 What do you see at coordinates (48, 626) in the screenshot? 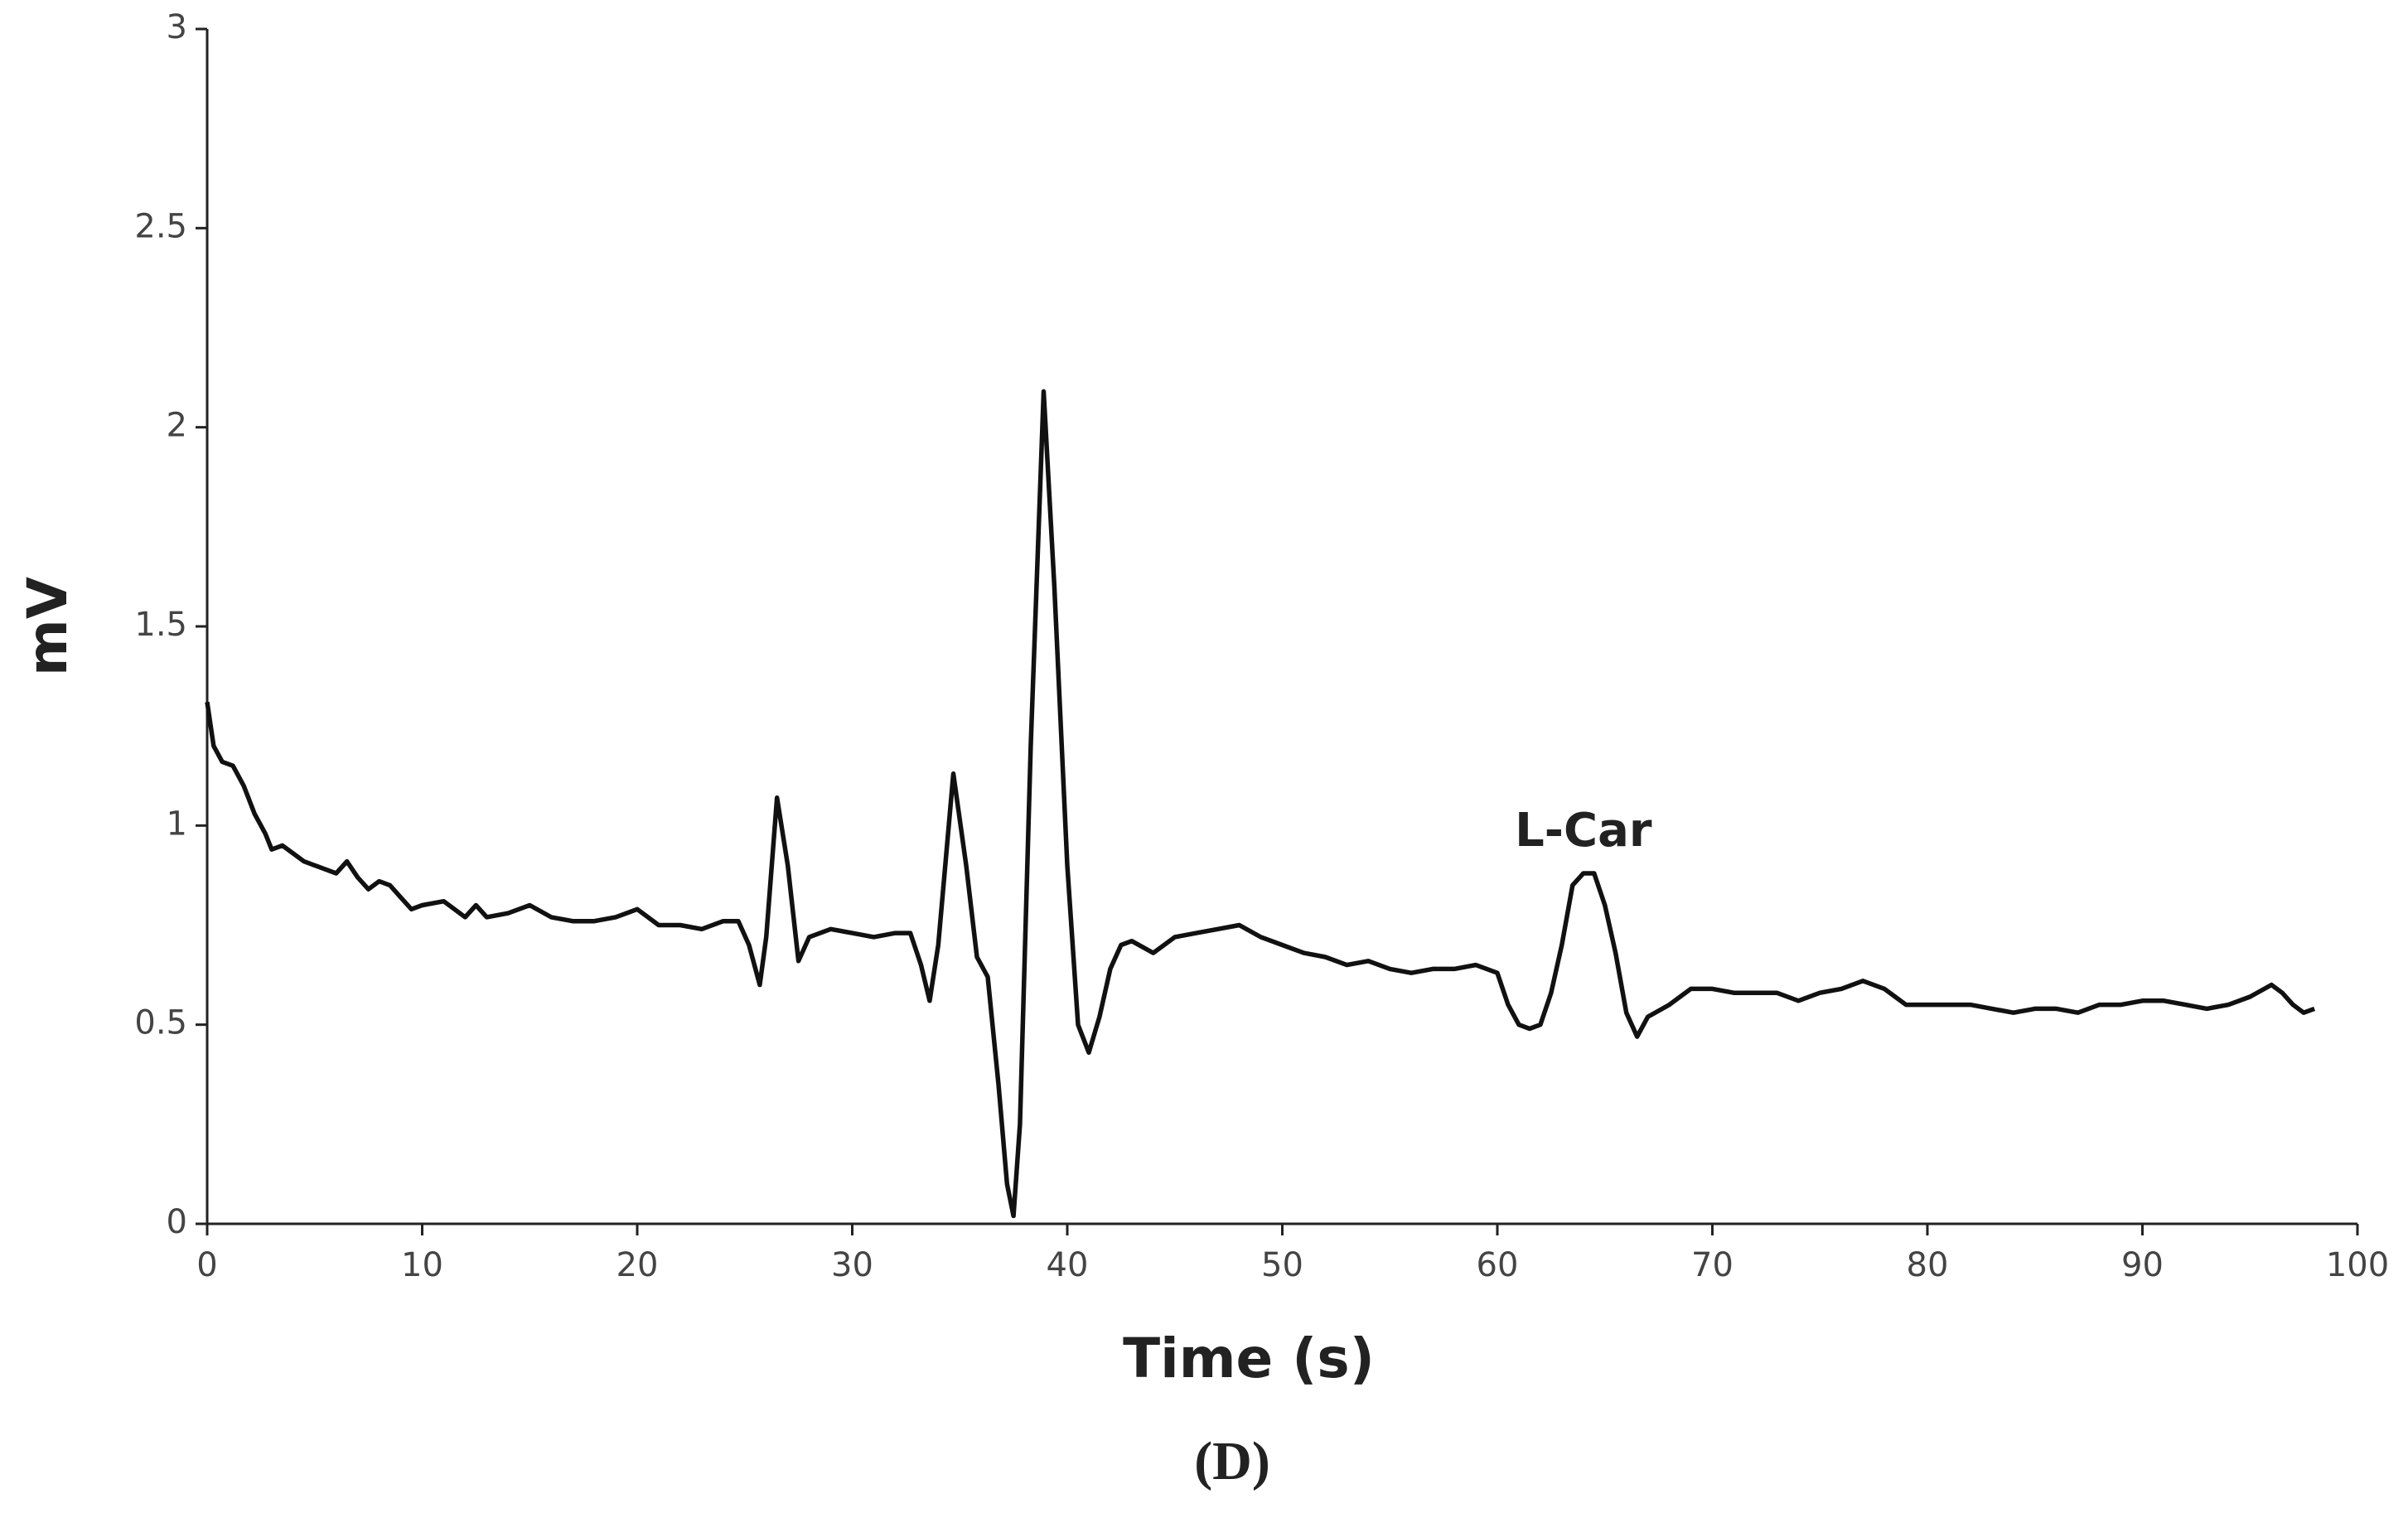
I see `y-axis-title: mV` at bounding box center [48, 626].